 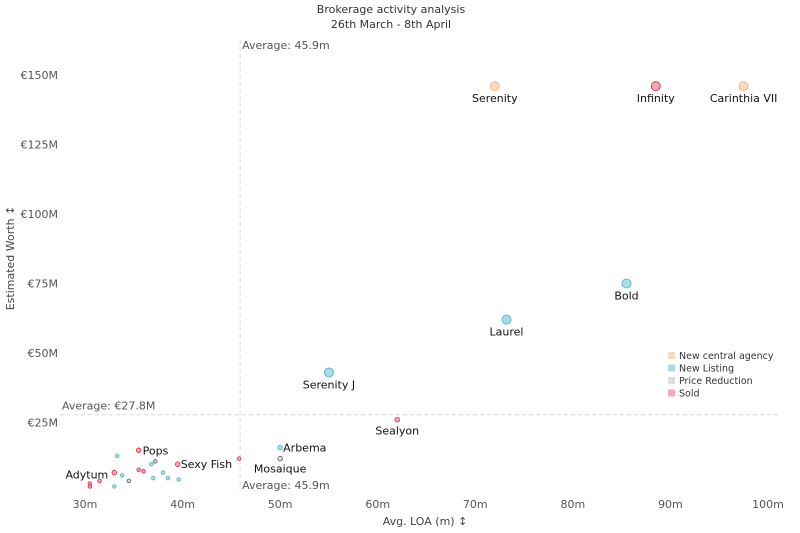 What do you see at coordinates (280, 504) in the screenshot?
I see `x-tick-label: 50m` at bounding box center [280, 504].